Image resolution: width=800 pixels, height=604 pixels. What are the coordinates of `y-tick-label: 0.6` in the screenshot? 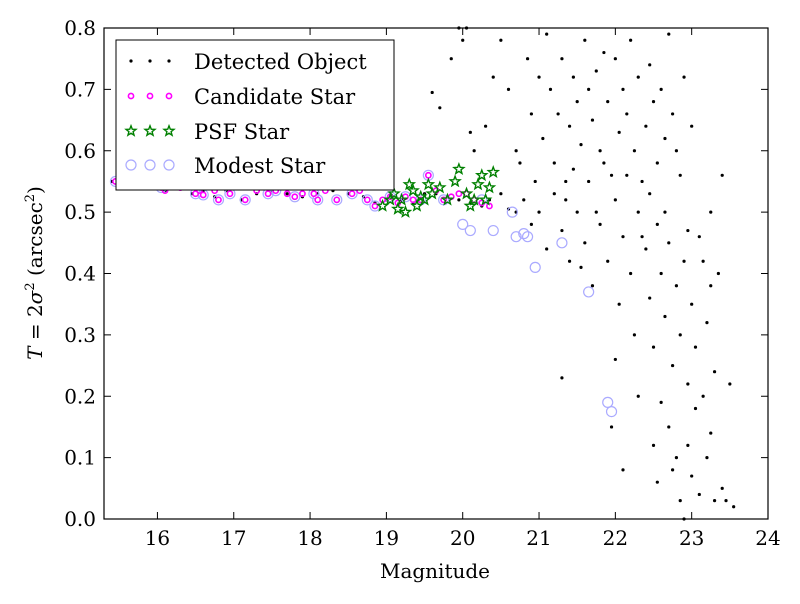 It's located at (80, 151).